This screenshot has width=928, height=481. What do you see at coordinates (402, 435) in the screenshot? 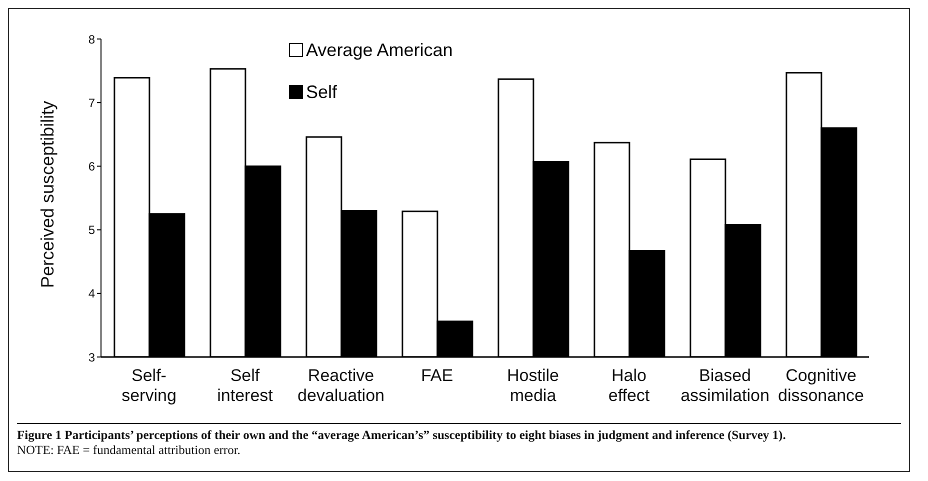
I see `caption: Figure 1 Participants’ perceptions of their own and the “average American’s” susceptibility to eight biases in judgment and inference (Survey 1).` at bounding box center [402, 435].